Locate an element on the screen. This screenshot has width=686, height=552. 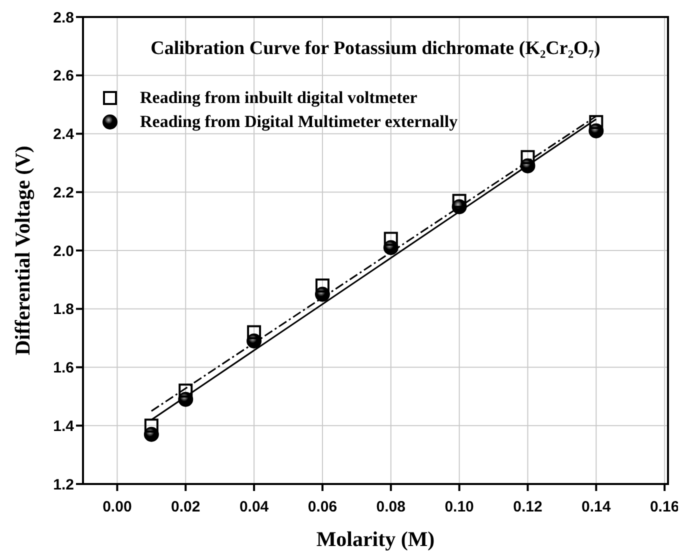
x-tick-label: 0.14 is located at coordinates (597, 507).